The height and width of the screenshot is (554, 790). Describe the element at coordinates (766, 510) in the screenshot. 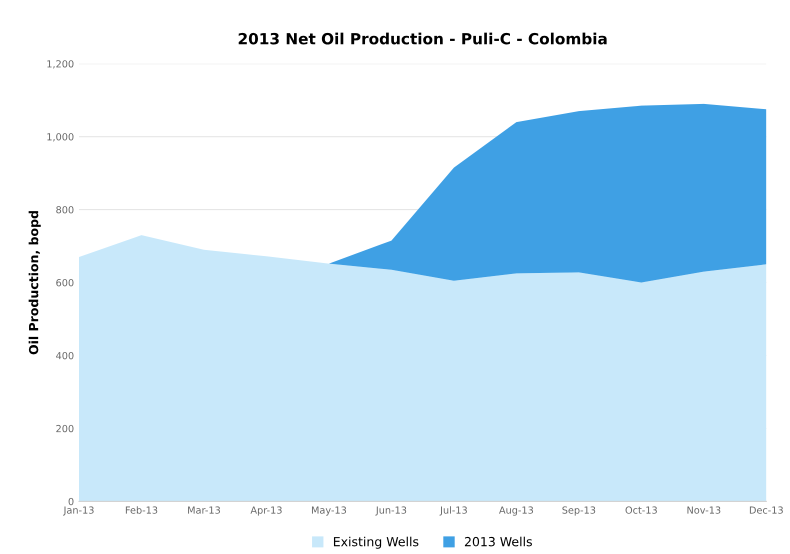

I see `x-tick-label: Dec-13` at that location.